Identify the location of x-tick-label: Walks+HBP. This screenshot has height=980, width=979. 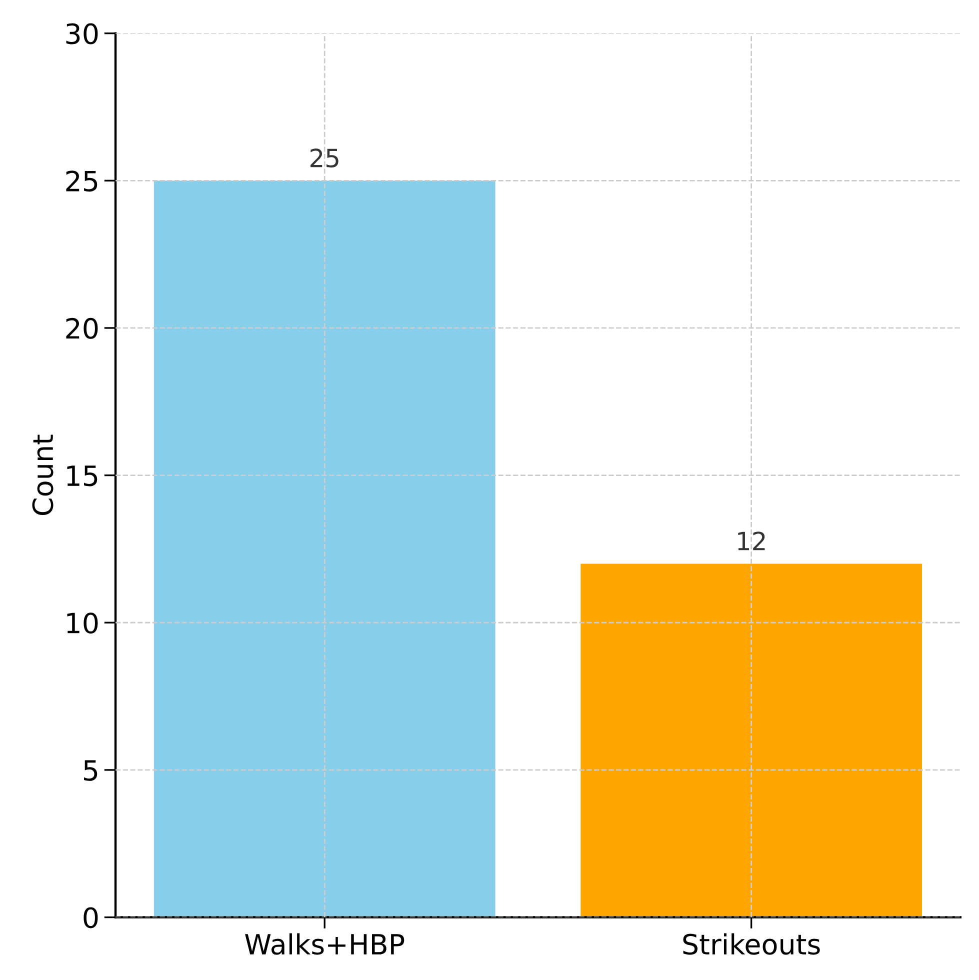
(324, 944).